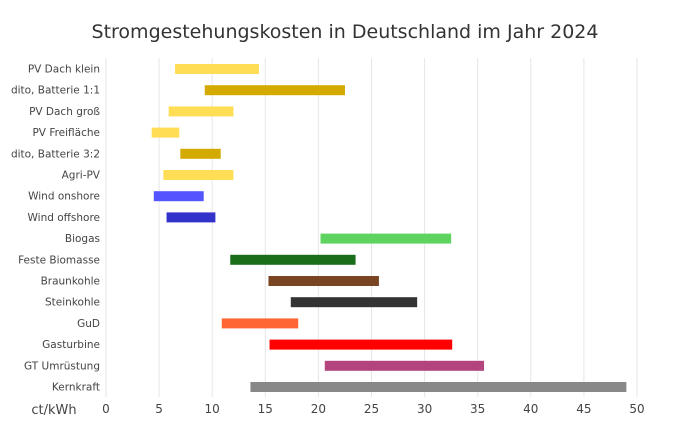 This screenshot has height=424, width=690. I want to click on category-label: Kernkraft, so click(76, 388).